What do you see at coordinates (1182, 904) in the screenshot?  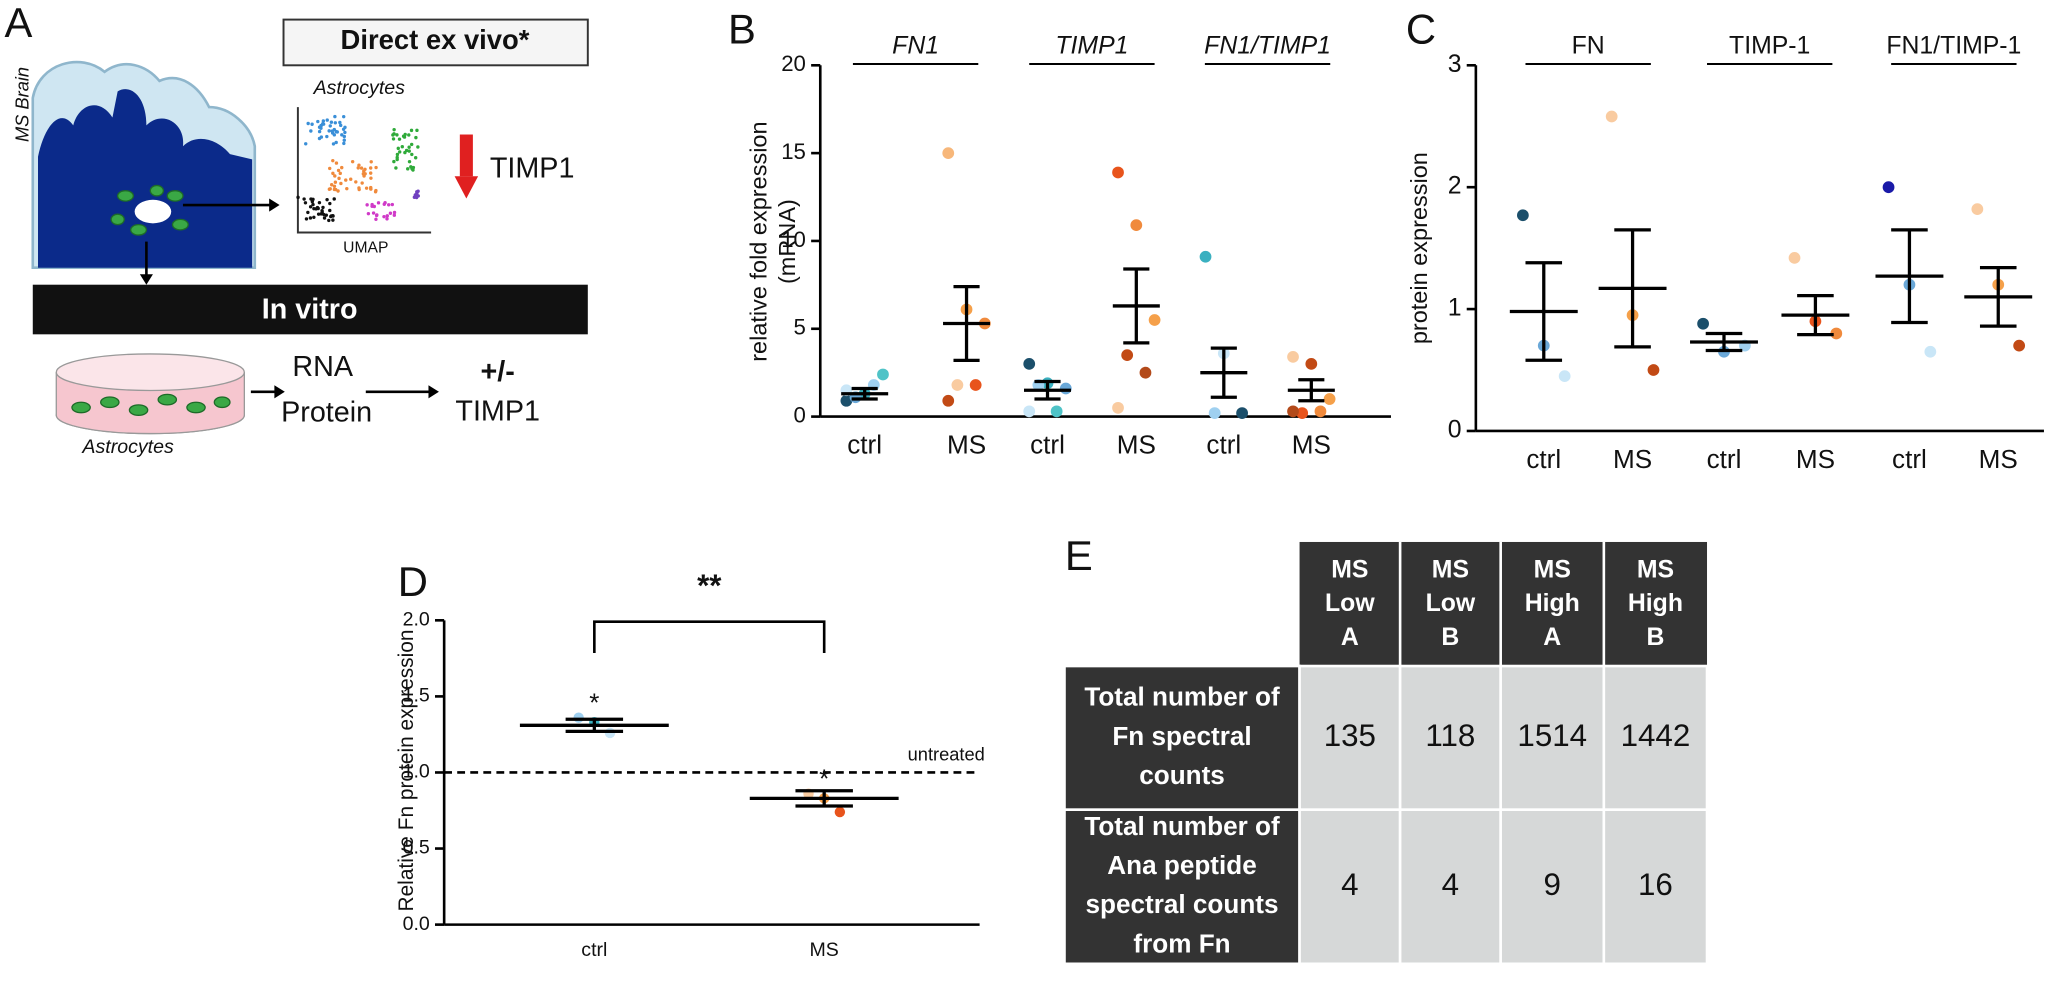 I see `row-header: spectral counts` at bounding box center [1182, 904].